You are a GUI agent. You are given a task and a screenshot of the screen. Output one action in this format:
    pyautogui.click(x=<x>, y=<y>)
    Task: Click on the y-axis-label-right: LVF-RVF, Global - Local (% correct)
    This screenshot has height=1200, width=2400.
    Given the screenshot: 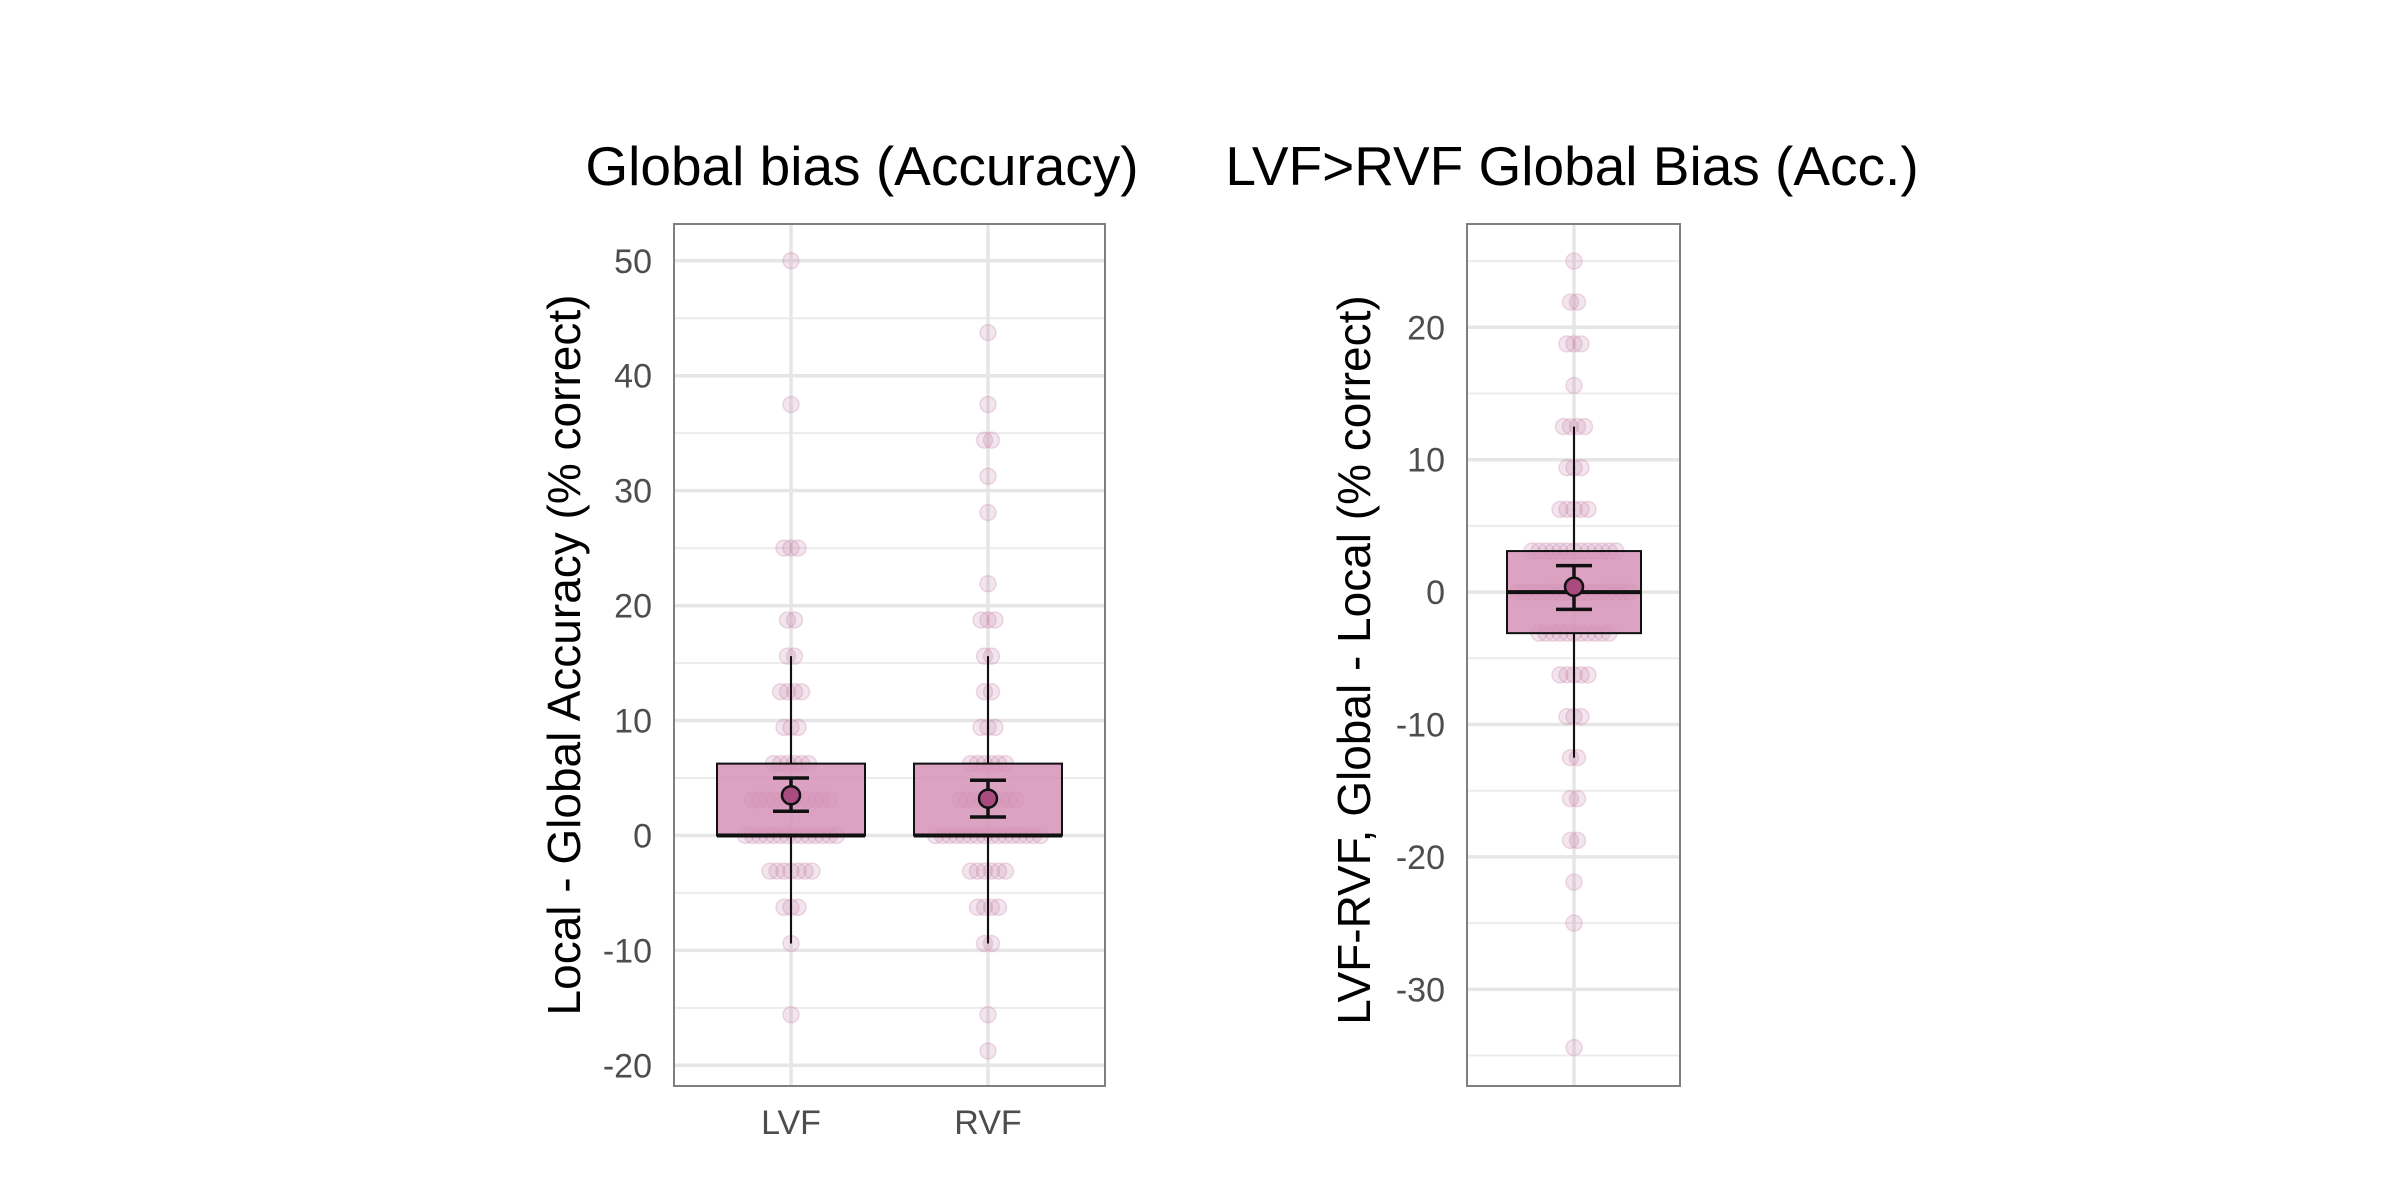 What is the action you would take?
    pyautogui.click(x=1354, y=659)
    